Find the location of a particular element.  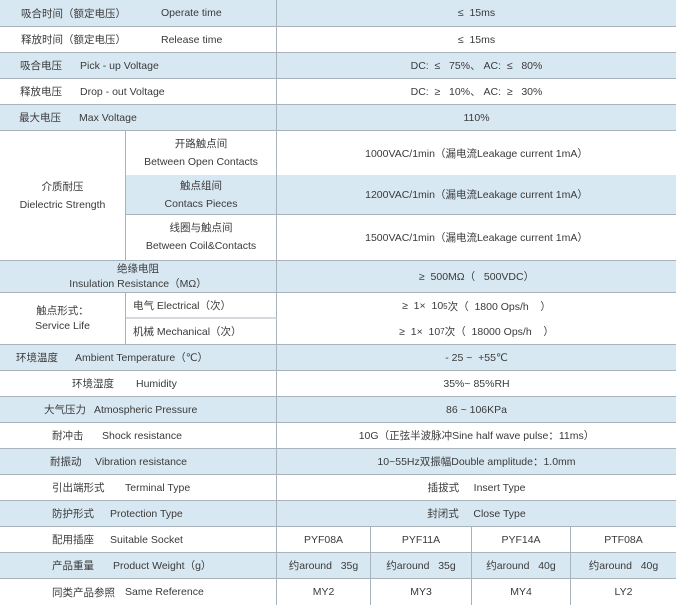

label-en: Pick - up Voltage is located at coordinates (119, 65).